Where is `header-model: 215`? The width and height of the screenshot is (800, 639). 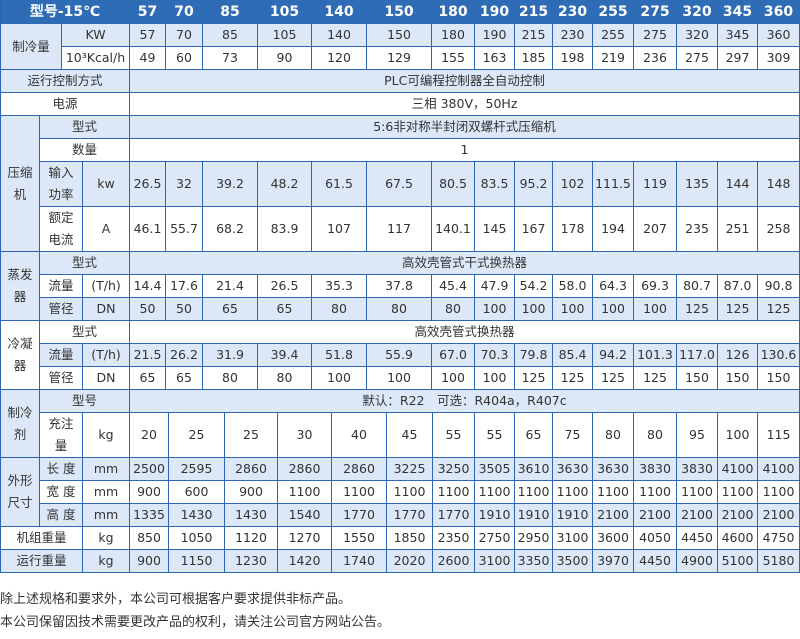 header-model: 215 is located at coordinates (534, 12).